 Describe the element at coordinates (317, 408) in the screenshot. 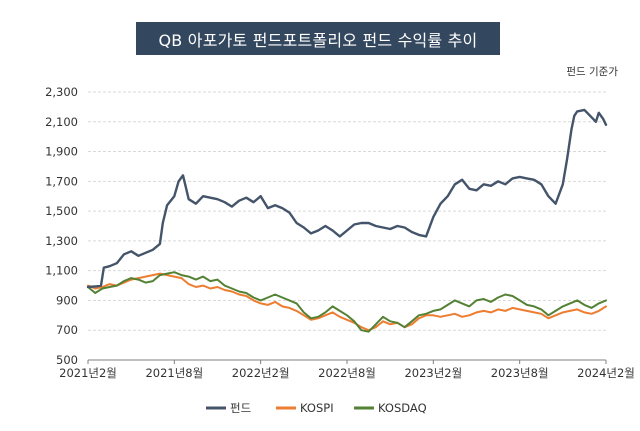

I see `legend-label: KOSPI` at that location.